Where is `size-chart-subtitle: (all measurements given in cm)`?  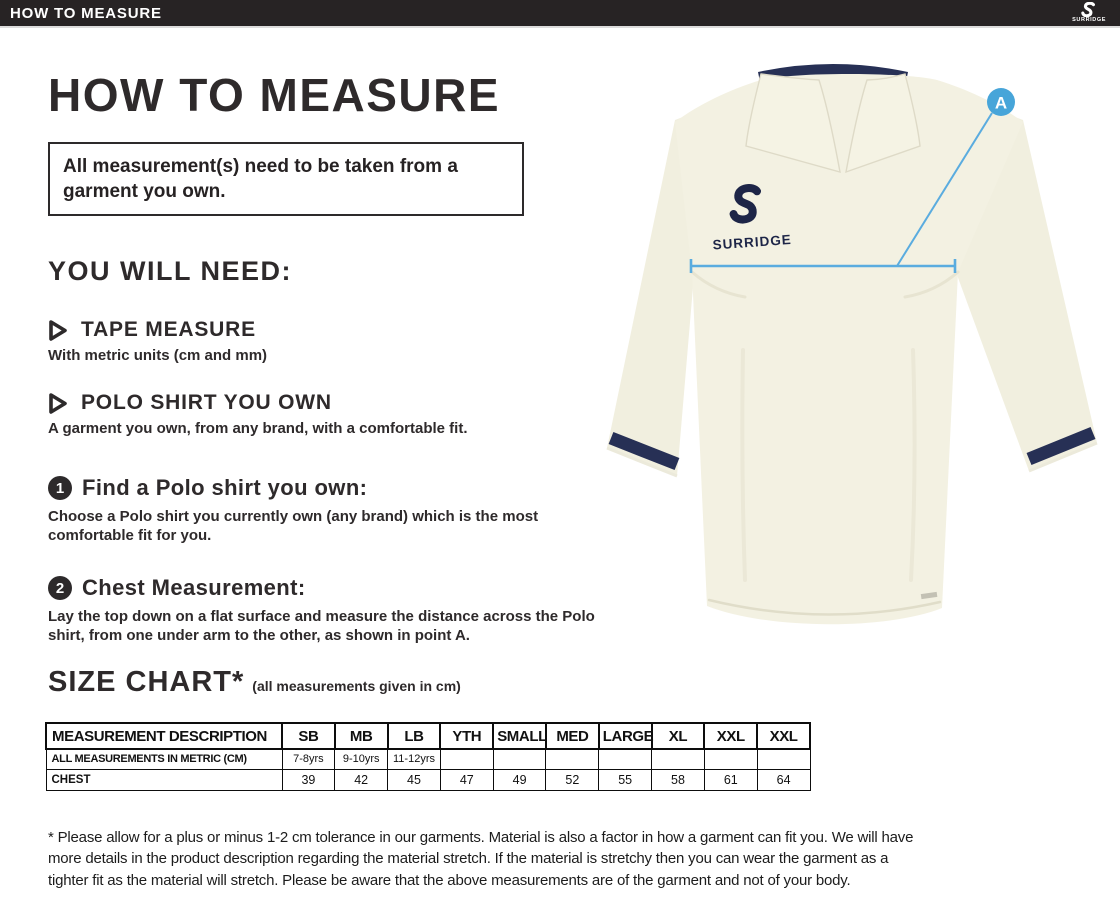
size-chart-subtitle: (all measurements given in cm) is located at coordinates (356, 686).